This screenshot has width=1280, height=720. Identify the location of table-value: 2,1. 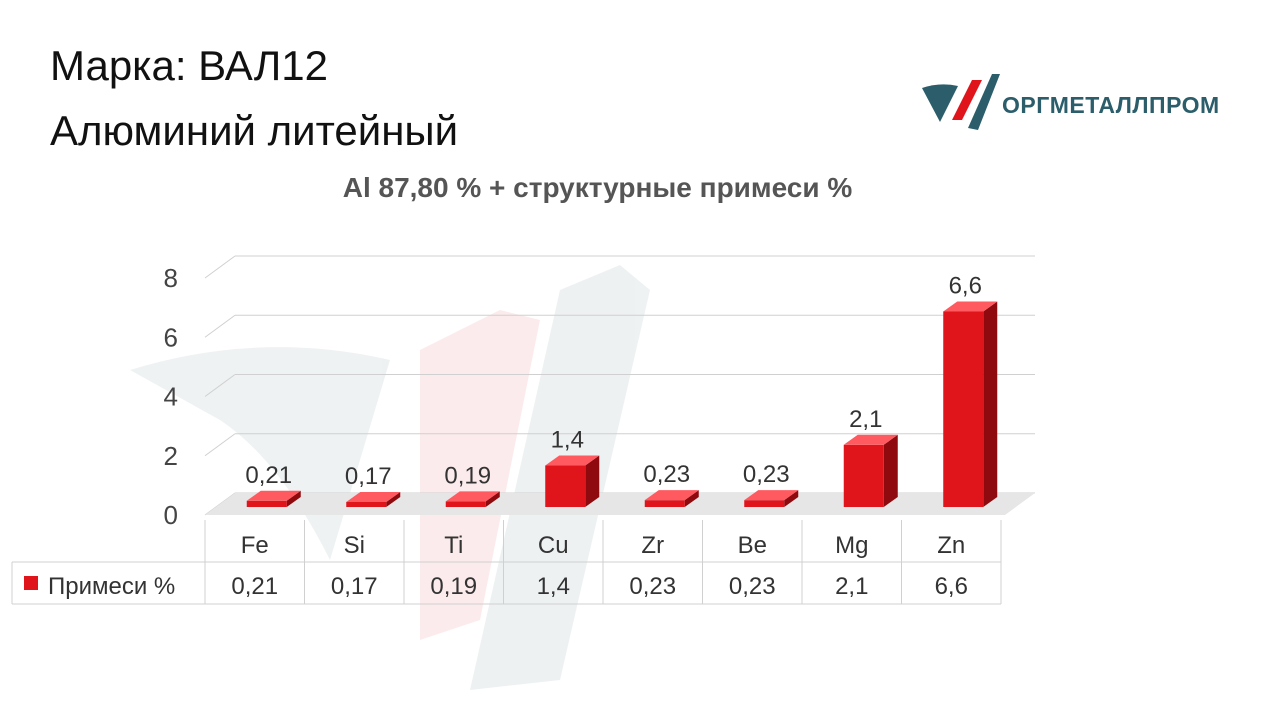
(851, 586).